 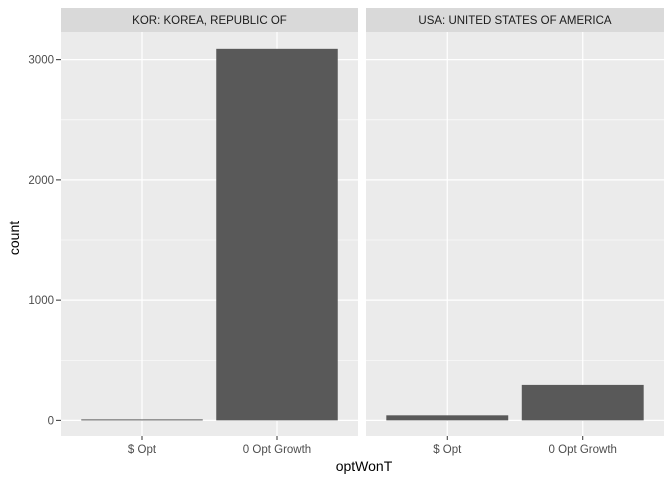 I want to click on y-tick-label: 3000, so click(x=41, y=61).